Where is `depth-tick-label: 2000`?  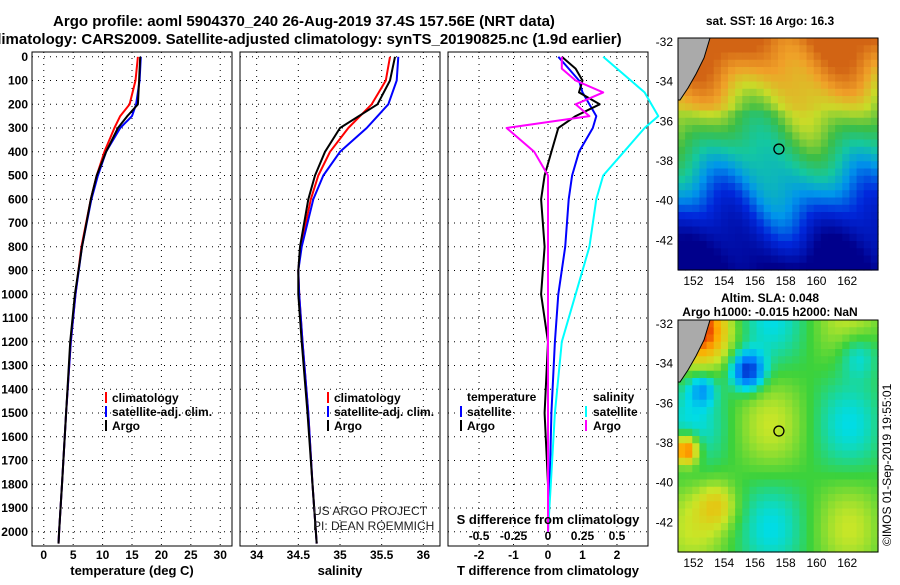
depth-tick-label: 2000 is located at coordinates (14, 532).